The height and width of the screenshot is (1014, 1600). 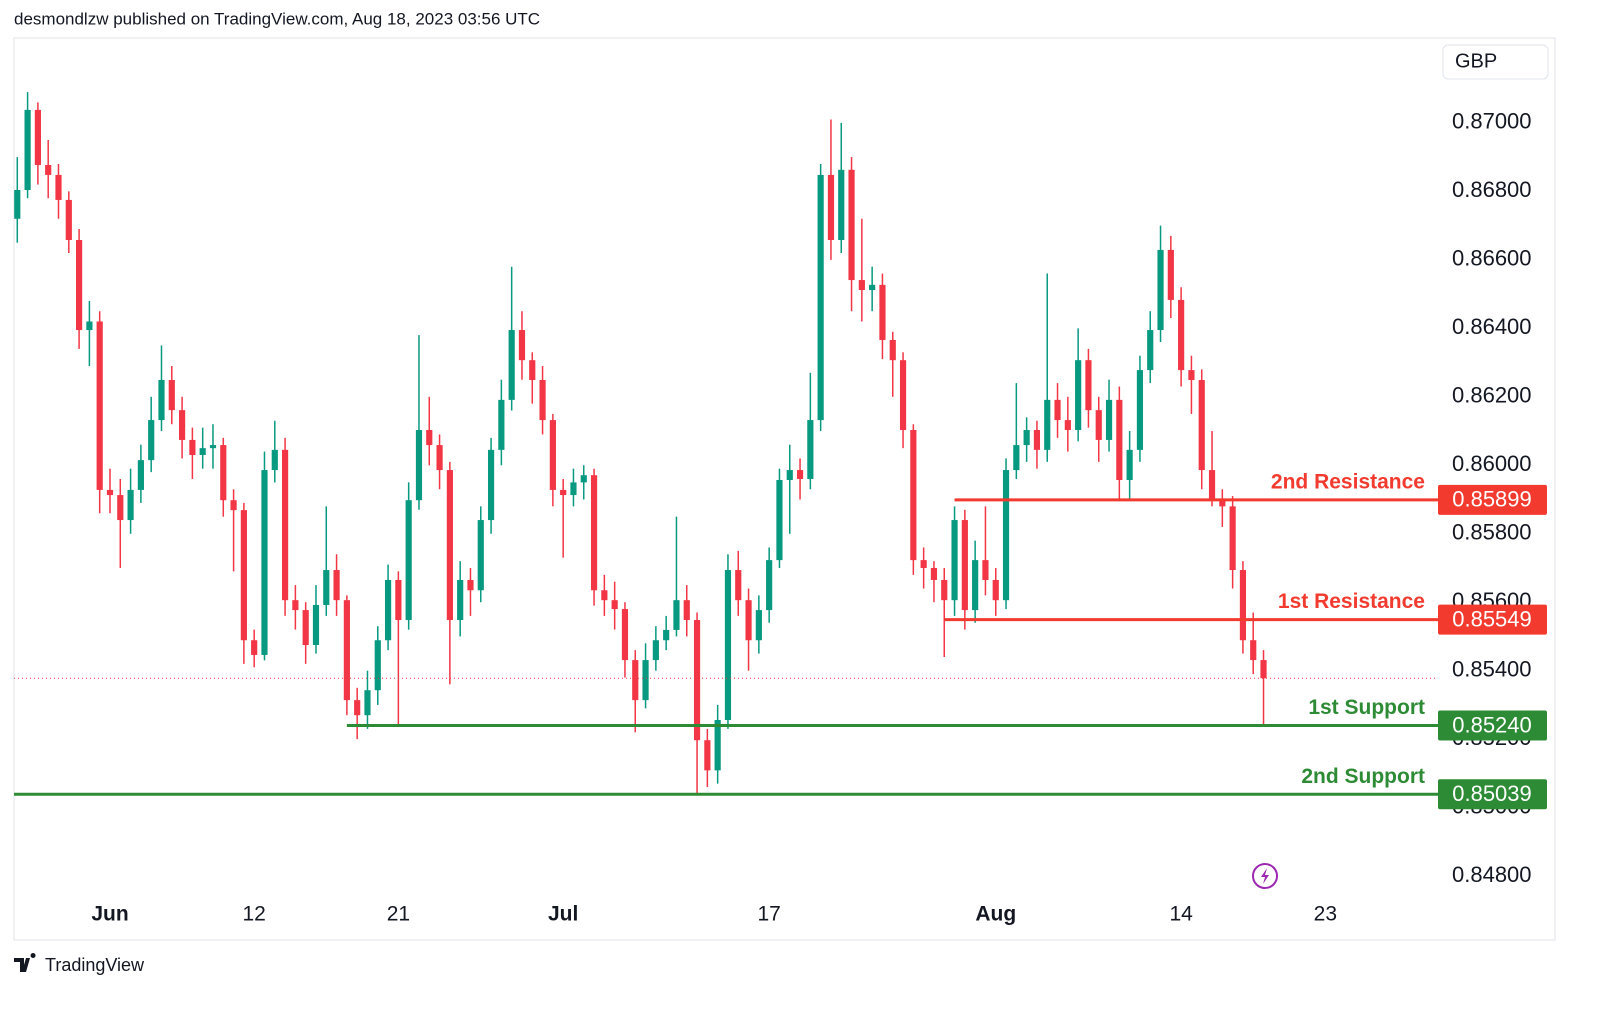 I want to click on y-tick-label: 0.86200, so click(x=1492, y=395).